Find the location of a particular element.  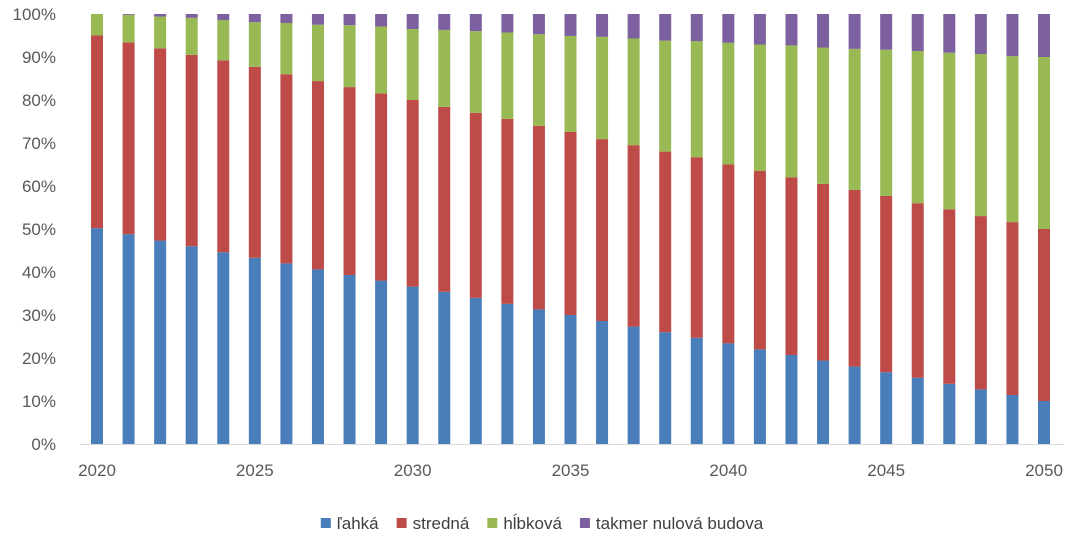

bar-segment-3-2025 is located at coordinates (254, 44).